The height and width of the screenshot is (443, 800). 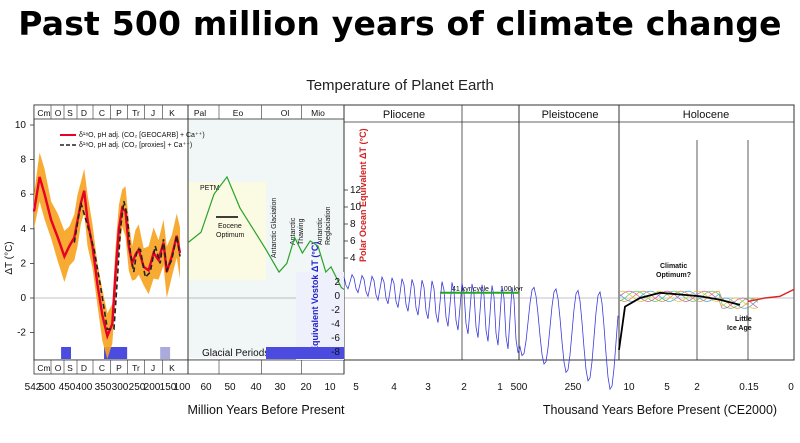 What do you see at coordinates (230, 387) in the screenshot?
I see `x-tick-label: 50` at bounding box center [230, 387].